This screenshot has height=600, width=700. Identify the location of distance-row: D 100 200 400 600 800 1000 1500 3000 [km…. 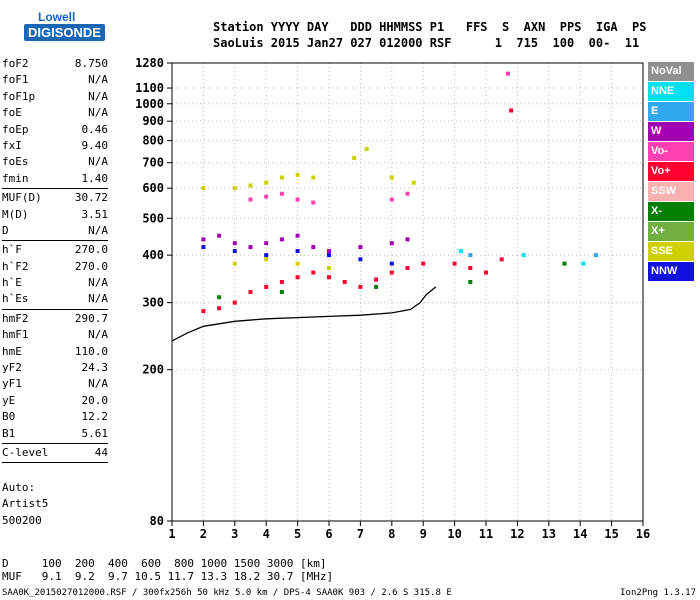
(164, 563).